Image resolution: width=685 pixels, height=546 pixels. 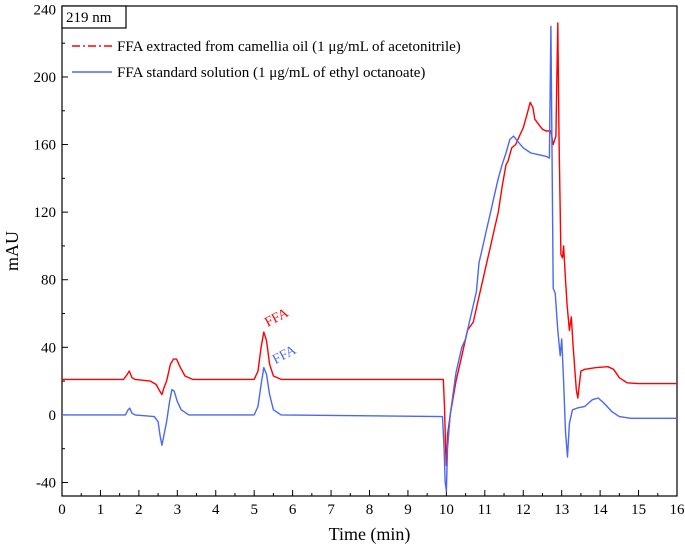 I want to click on x-tick-label: 7, so click(x=331, y=510).